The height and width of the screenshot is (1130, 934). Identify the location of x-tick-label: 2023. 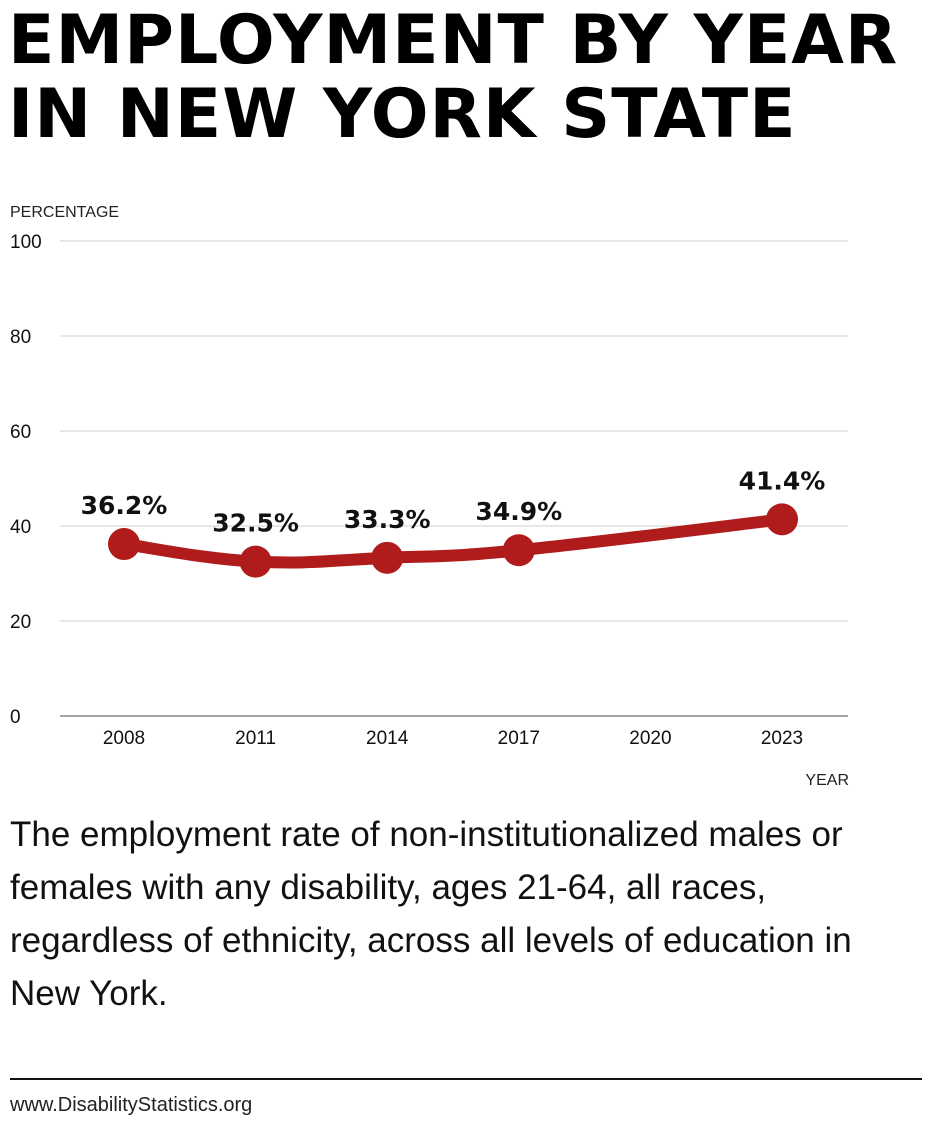
(782, 738).